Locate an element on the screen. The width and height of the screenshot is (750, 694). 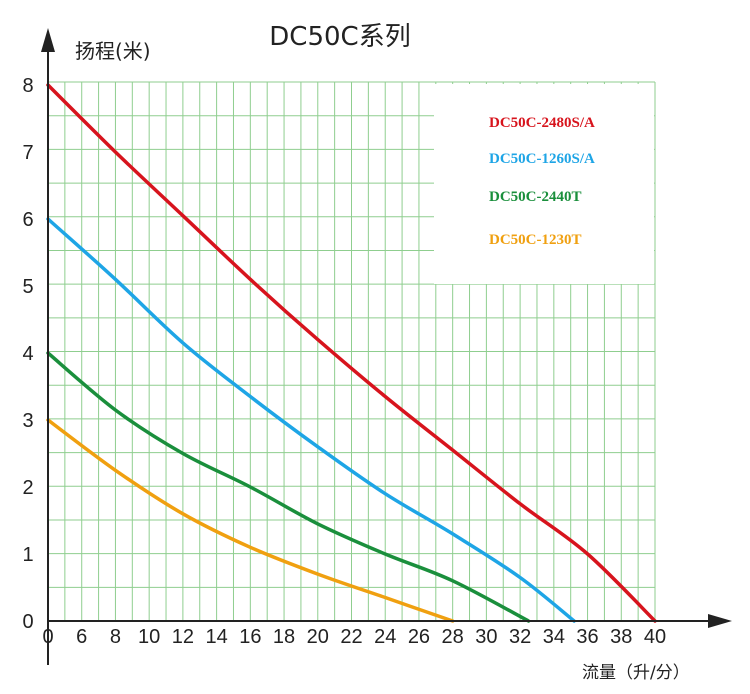
y-axis-arrow-icon is located at coordinates (48, 40).